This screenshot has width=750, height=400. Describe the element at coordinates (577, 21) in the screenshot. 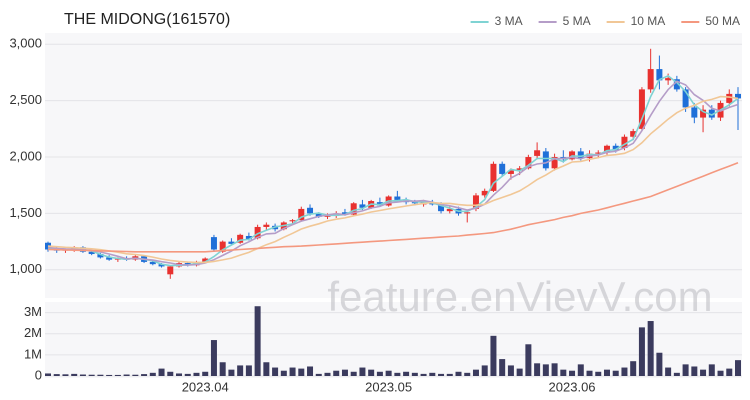

I see `legend-label: 5 MA` at that location.